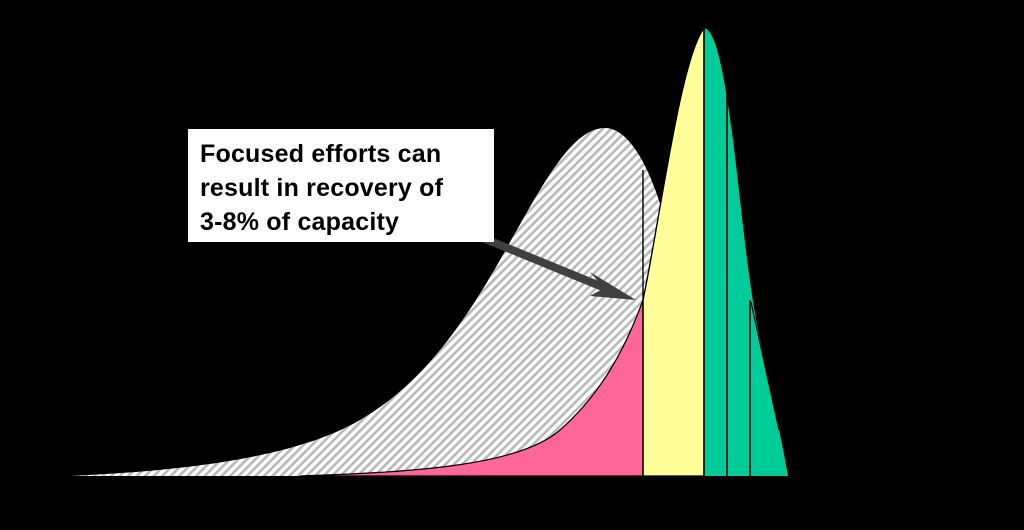  I want to click on callout-line-3: 3-8% of capacity, so click(300, 222).